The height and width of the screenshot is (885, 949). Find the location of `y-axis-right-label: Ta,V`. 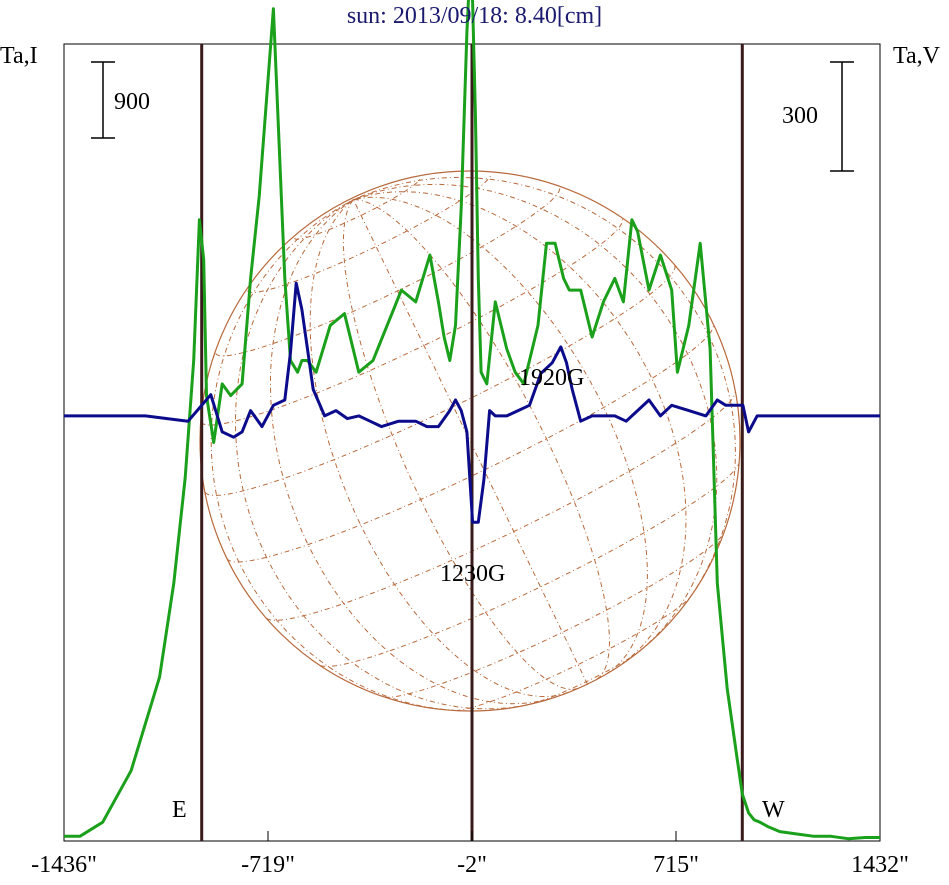

y-axis-right-label: Ta,V is located at coordinates (916, 56).